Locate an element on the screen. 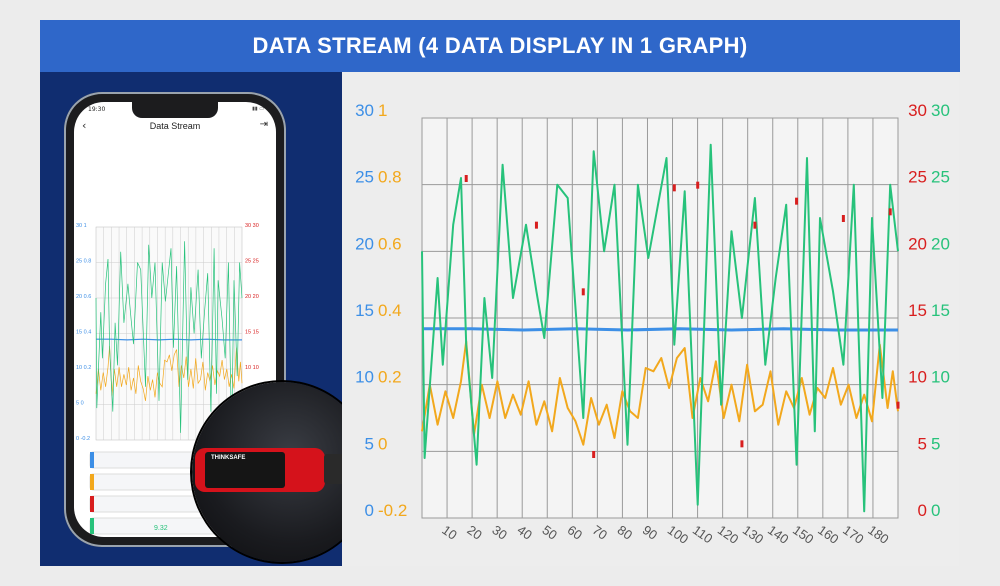  back-icon: ‹ is located at coordinates (84, 125).